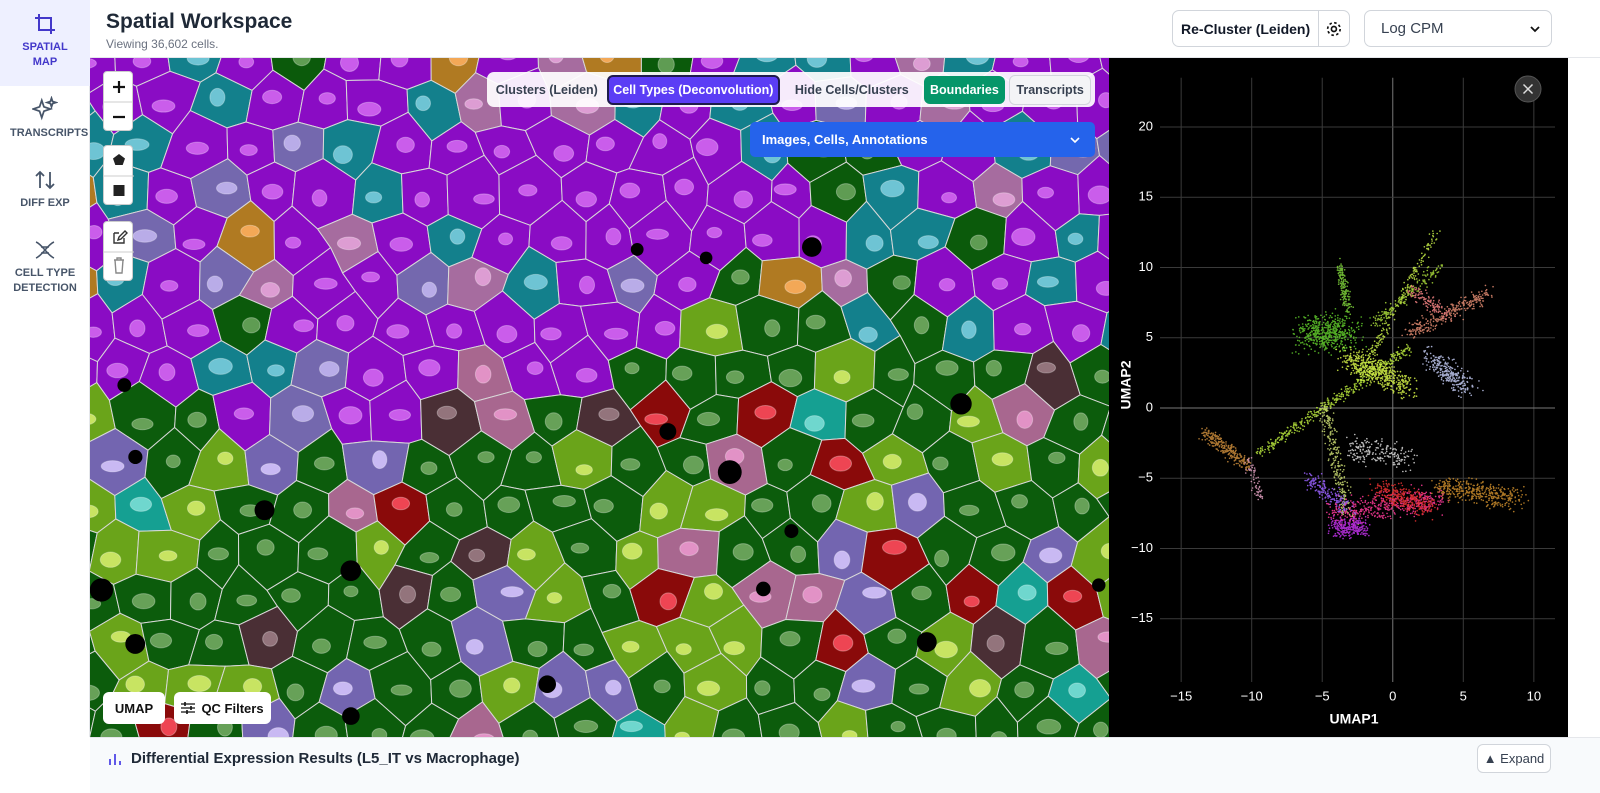 This screenshot has height=793, width=1600. I want to click on normalization-select: Log CPM, so click(1458, 28).